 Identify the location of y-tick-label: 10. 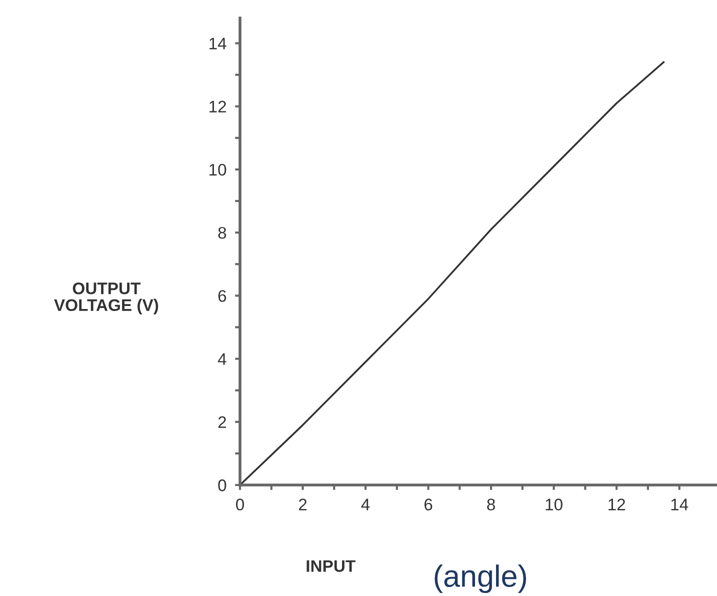
(218, 170).